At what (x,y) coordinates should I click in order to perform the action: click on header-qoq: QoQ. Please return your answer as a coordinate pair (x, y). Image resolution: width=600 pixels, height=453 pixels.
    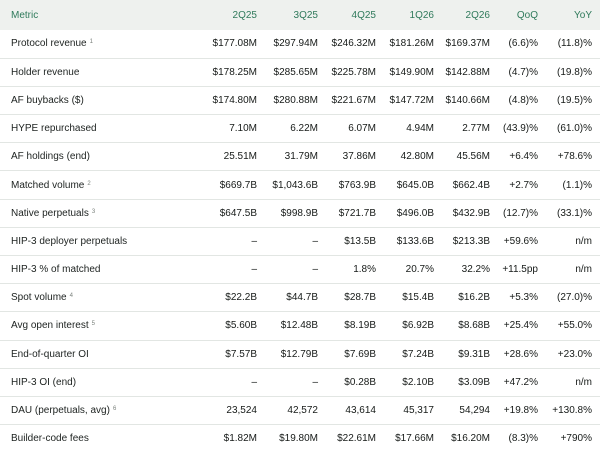
    Looking at the image, I should click on (527, 15).